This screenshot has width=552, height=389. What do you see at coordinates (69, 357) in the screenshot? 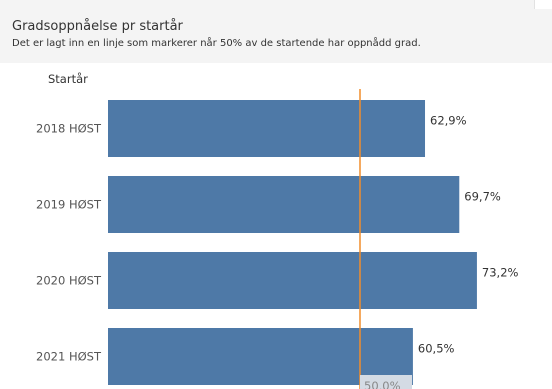
I see `category-label: 2021 HØST` at bounding box center [69, 357].